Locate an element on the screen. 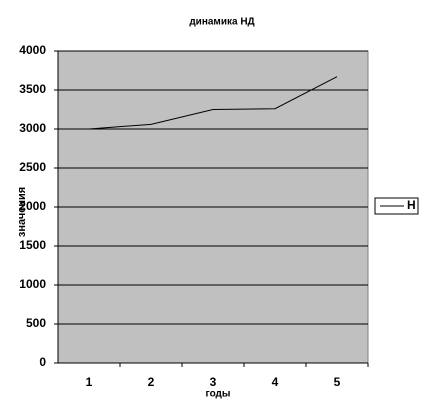 This screenshot has height=412, width=423. x-tick-label: 1 is located at coordinates (89, 382).